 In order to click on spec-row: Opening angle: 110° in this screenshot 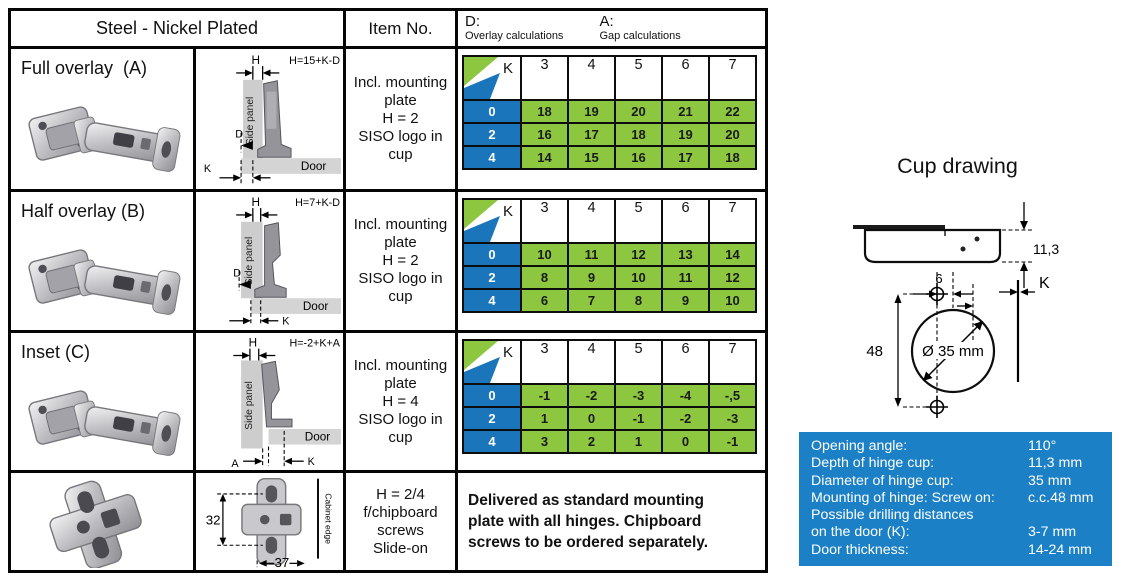, I will do `click(955, 446)`.